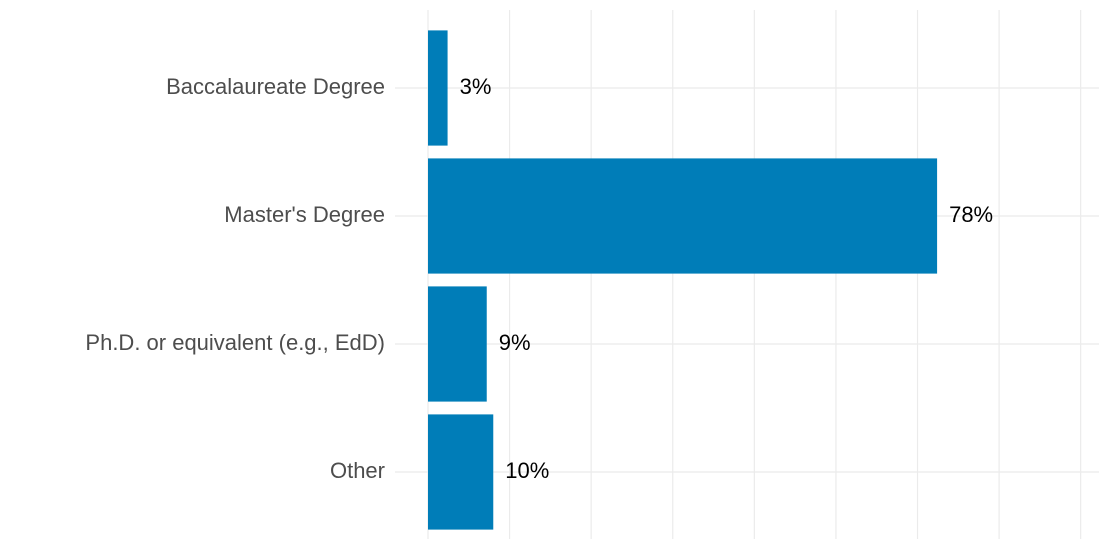  I want to click on value-label: 78%, so click(971, 214).